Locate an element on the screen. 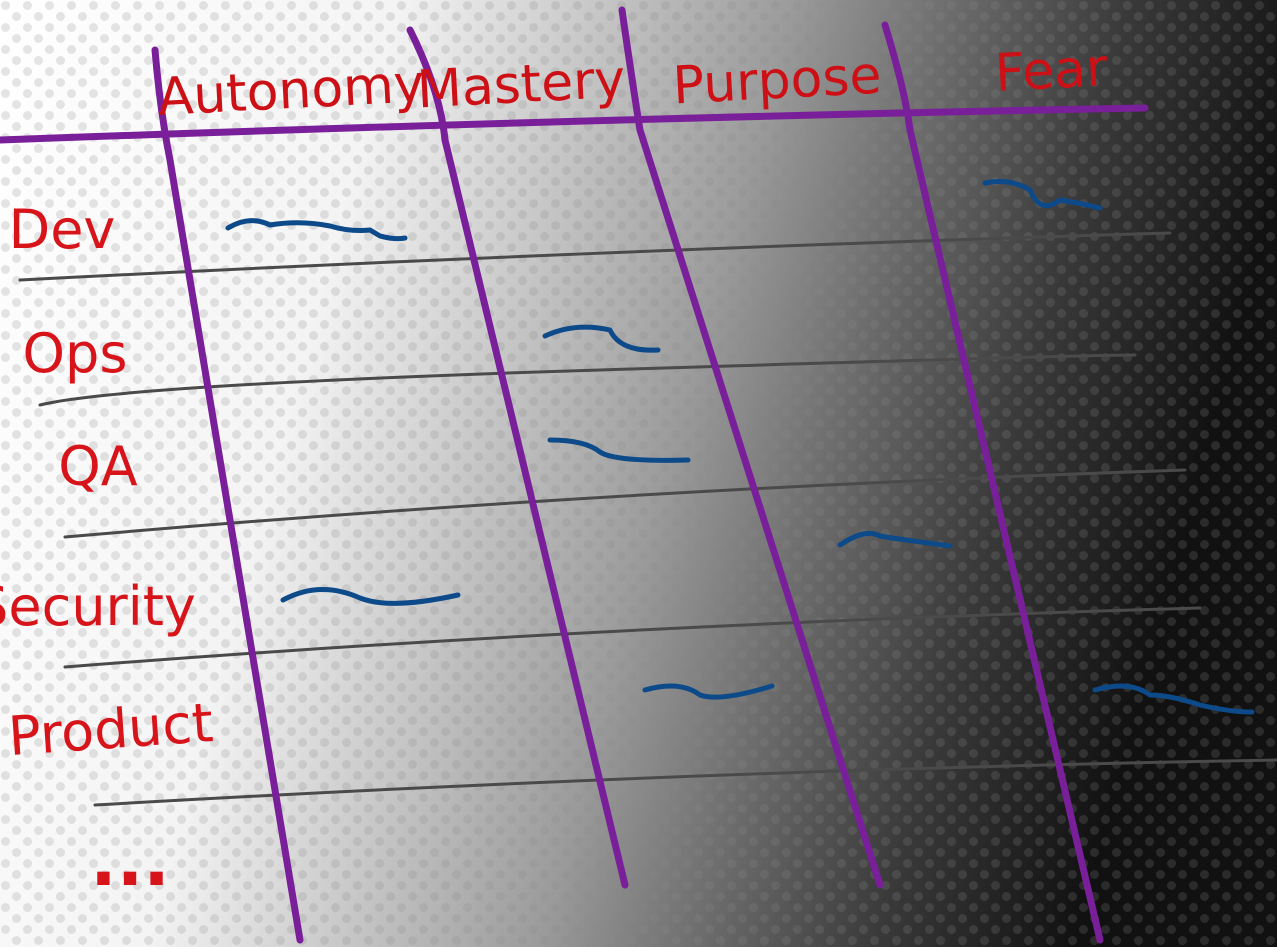 This screenshot has height=947, width=1277. column-header: Purpose is located at coordinates (777, 81).